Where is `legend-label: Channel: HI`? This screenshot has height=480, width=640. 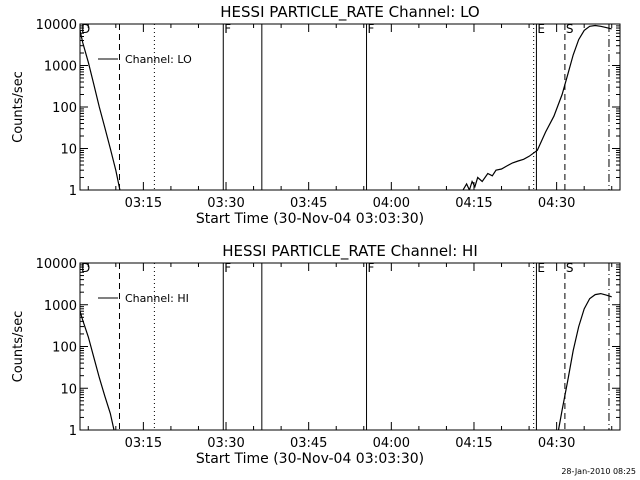 legend-label: Channel: HI is located at coordinates (157, 298).